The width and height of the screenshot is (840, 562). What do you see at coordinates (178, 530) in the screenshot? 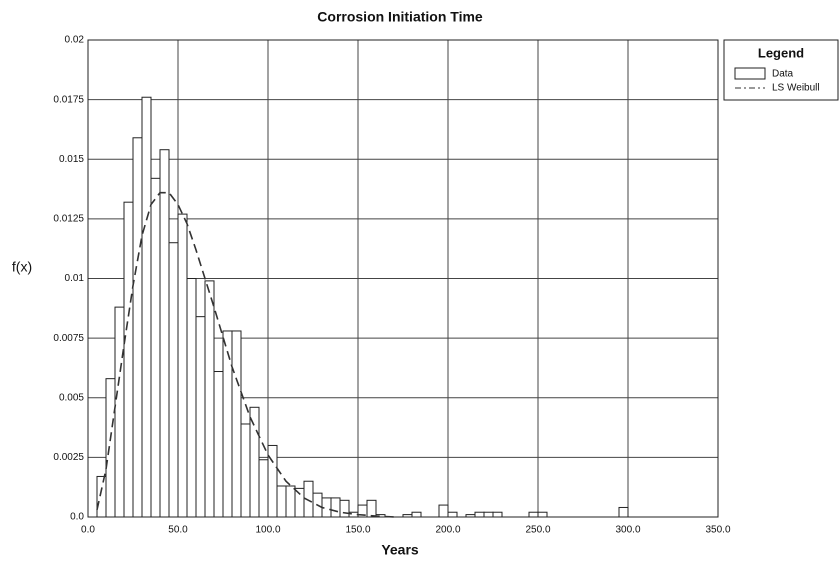
I see `x-tick-label: 50.0` at bounding box center [178, 530].